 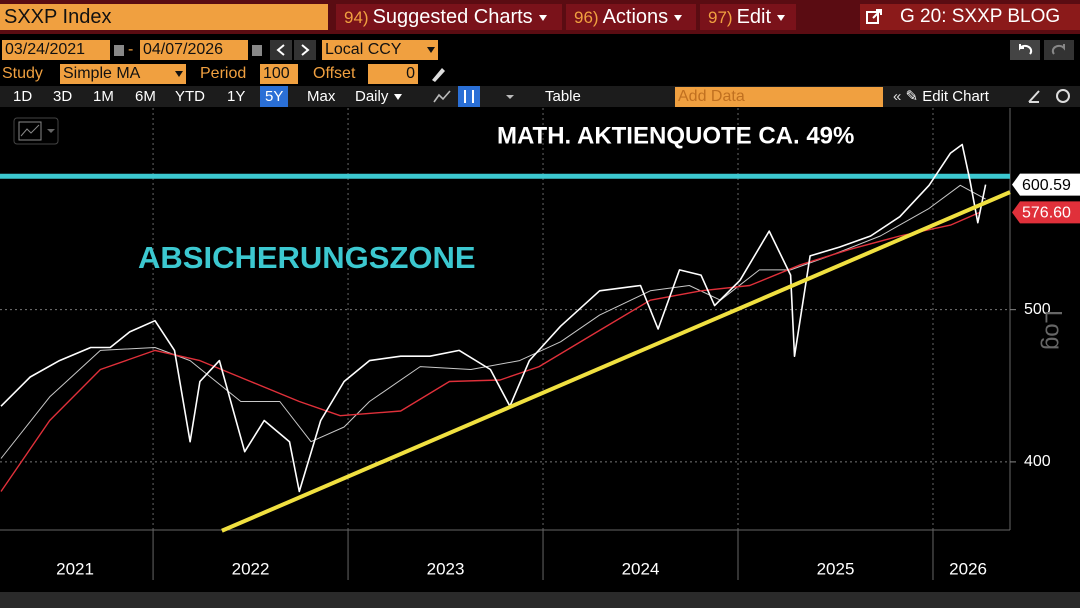 I want to click on currency-select: Local CCY, so click(x=380, y=50).